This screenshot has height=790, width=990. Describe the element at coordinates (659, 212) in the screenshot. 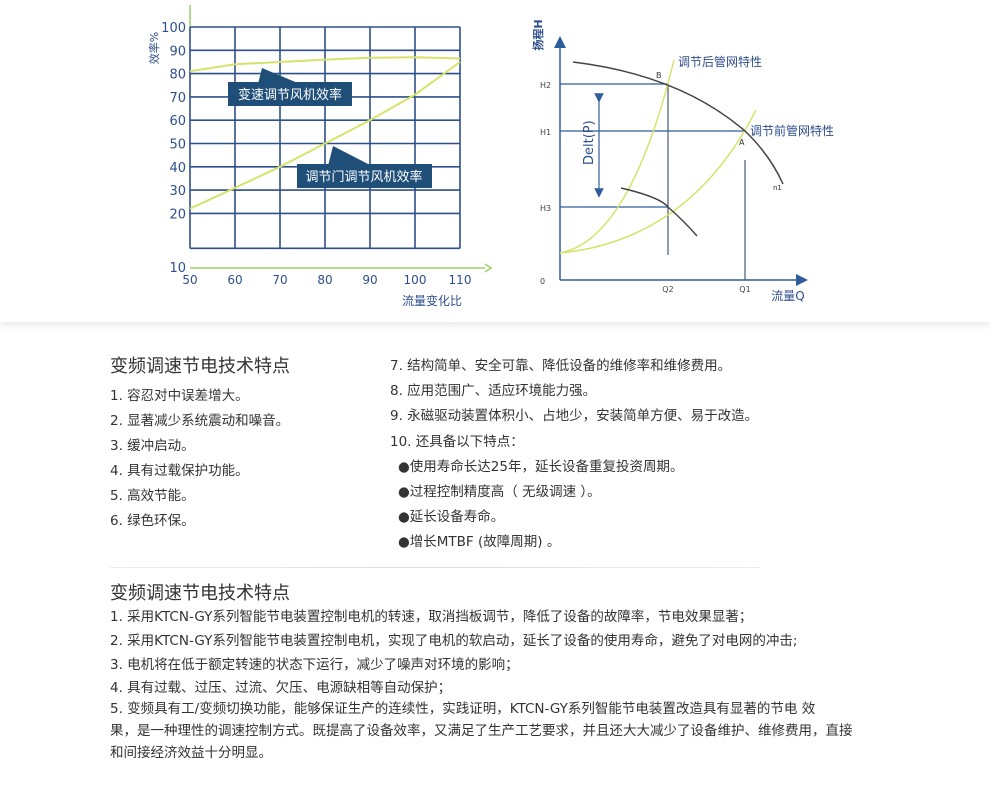

I see `pump-curve-n2` at that location.